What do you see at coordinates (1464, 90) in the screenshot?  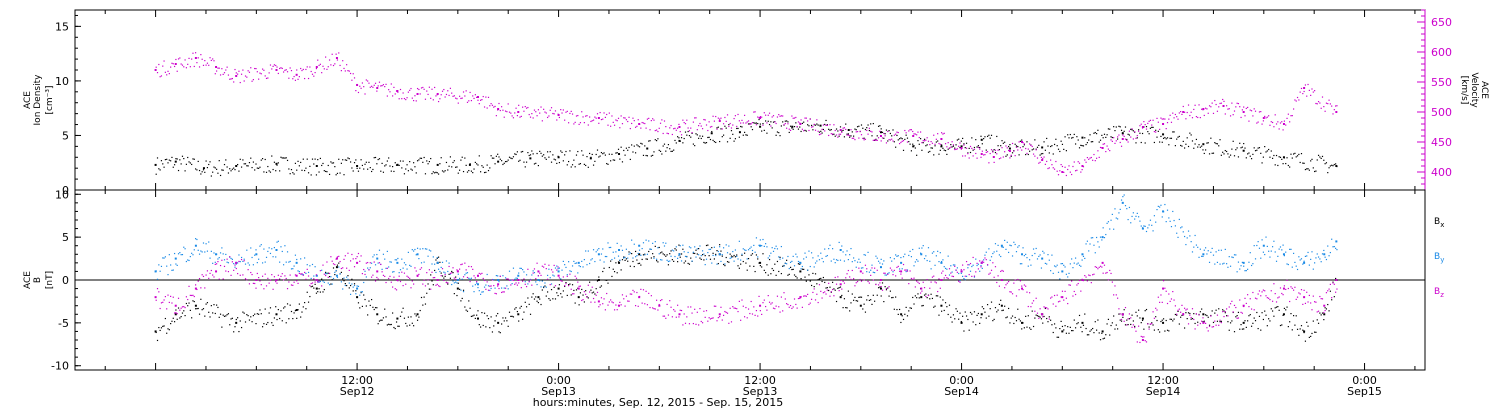 I see `velocity-axis-label-line3: [km/s]` at bounding box center [1464, 90].